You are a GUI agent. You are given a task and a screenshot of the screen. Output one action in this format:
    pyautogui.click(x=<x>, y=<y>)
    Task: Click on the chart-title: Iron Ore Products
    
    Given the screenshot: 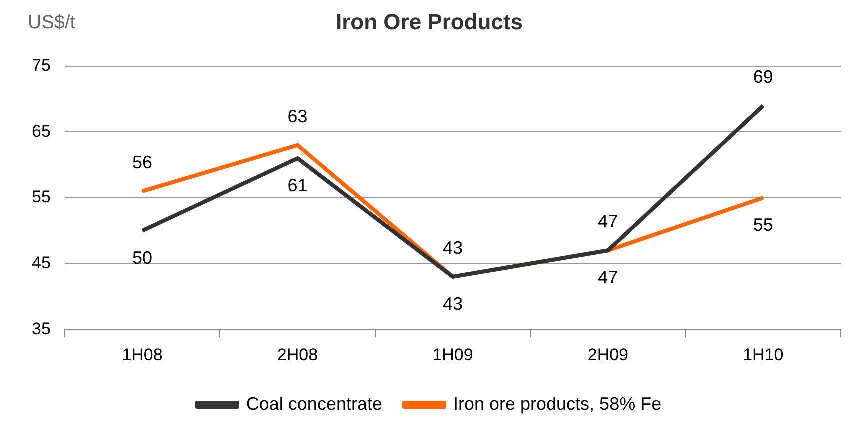 What is the action you would take?
    pyautogui.click(x=430, y=21)
    